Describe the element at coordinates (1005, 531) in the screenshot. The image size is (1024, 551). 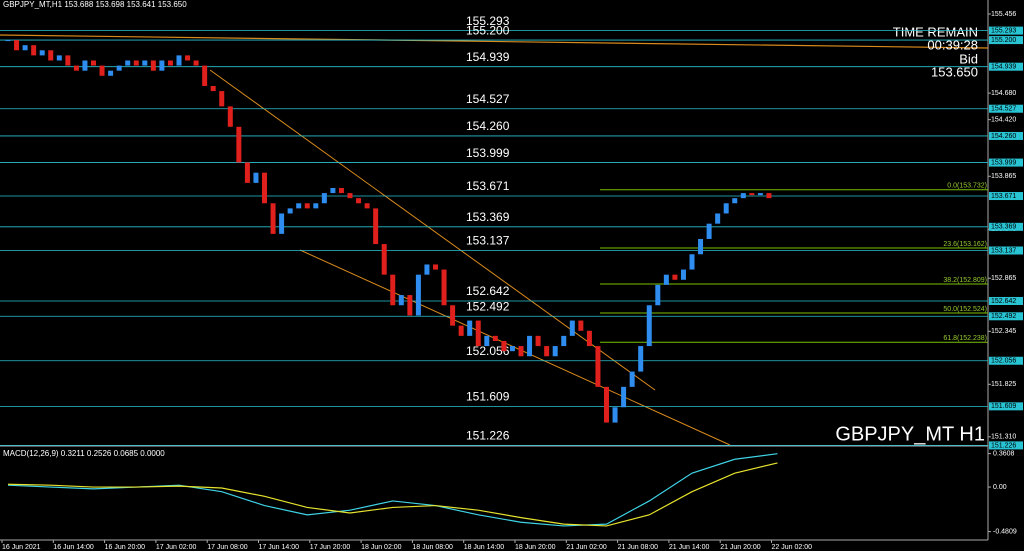
I see `macd-tick-label: -0.4809` at that location.